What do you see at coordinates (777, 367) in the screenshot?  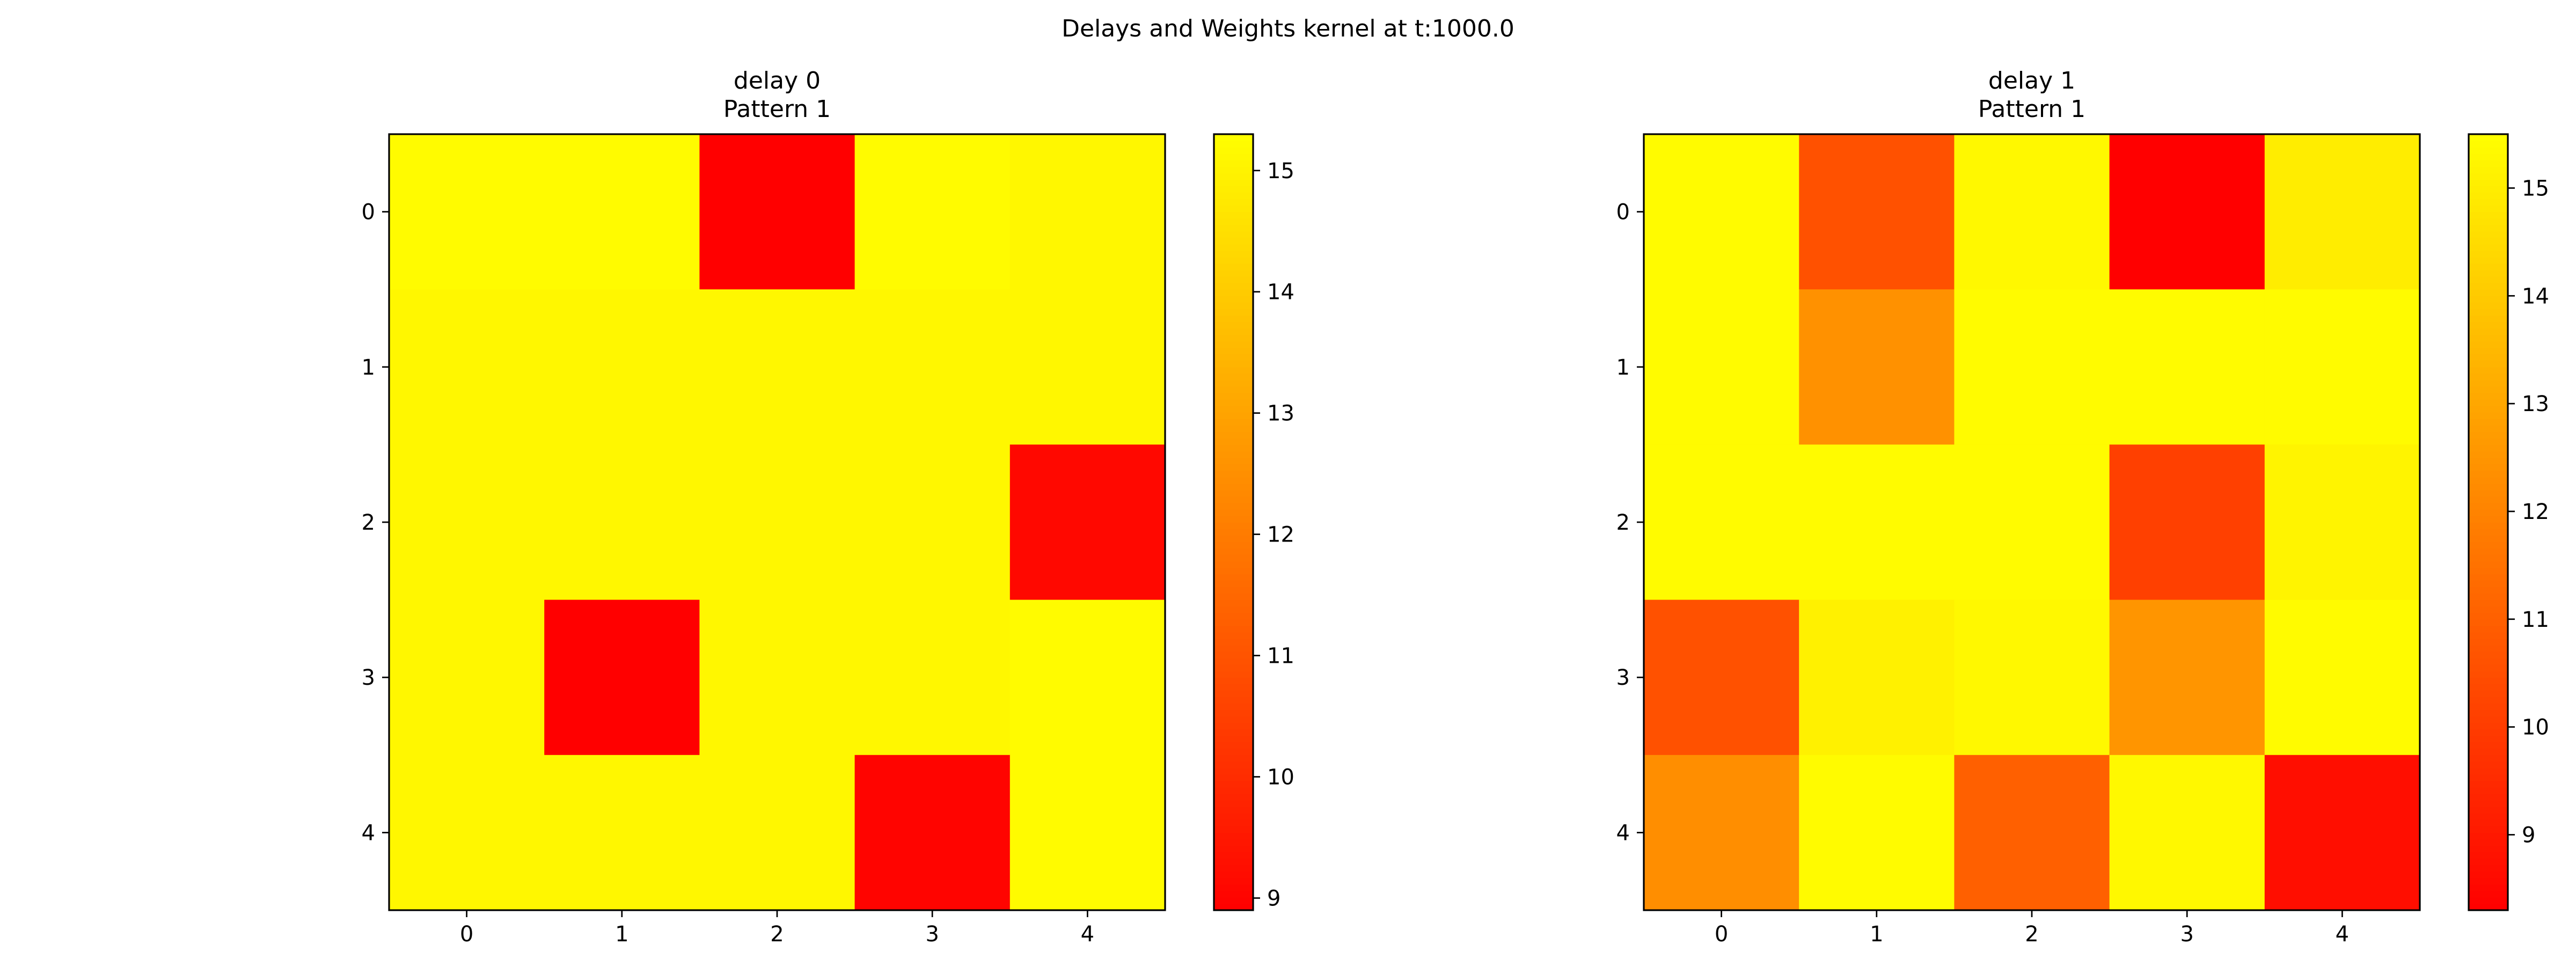 I see `heatmap-cell-r1-c2` at bounding box center [777, 367].